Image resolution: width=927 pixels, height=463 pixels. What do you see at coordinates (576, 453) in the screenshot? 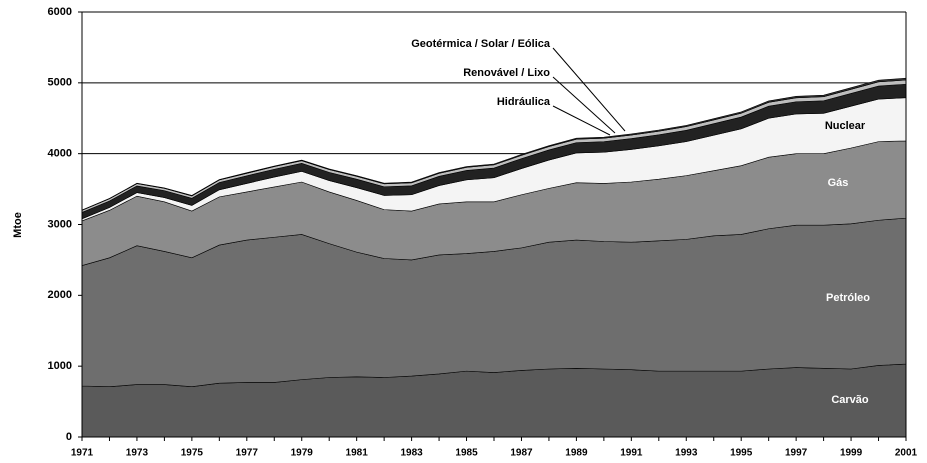
I see `x-tick-label: 1989` at bounding box center [576, 453].